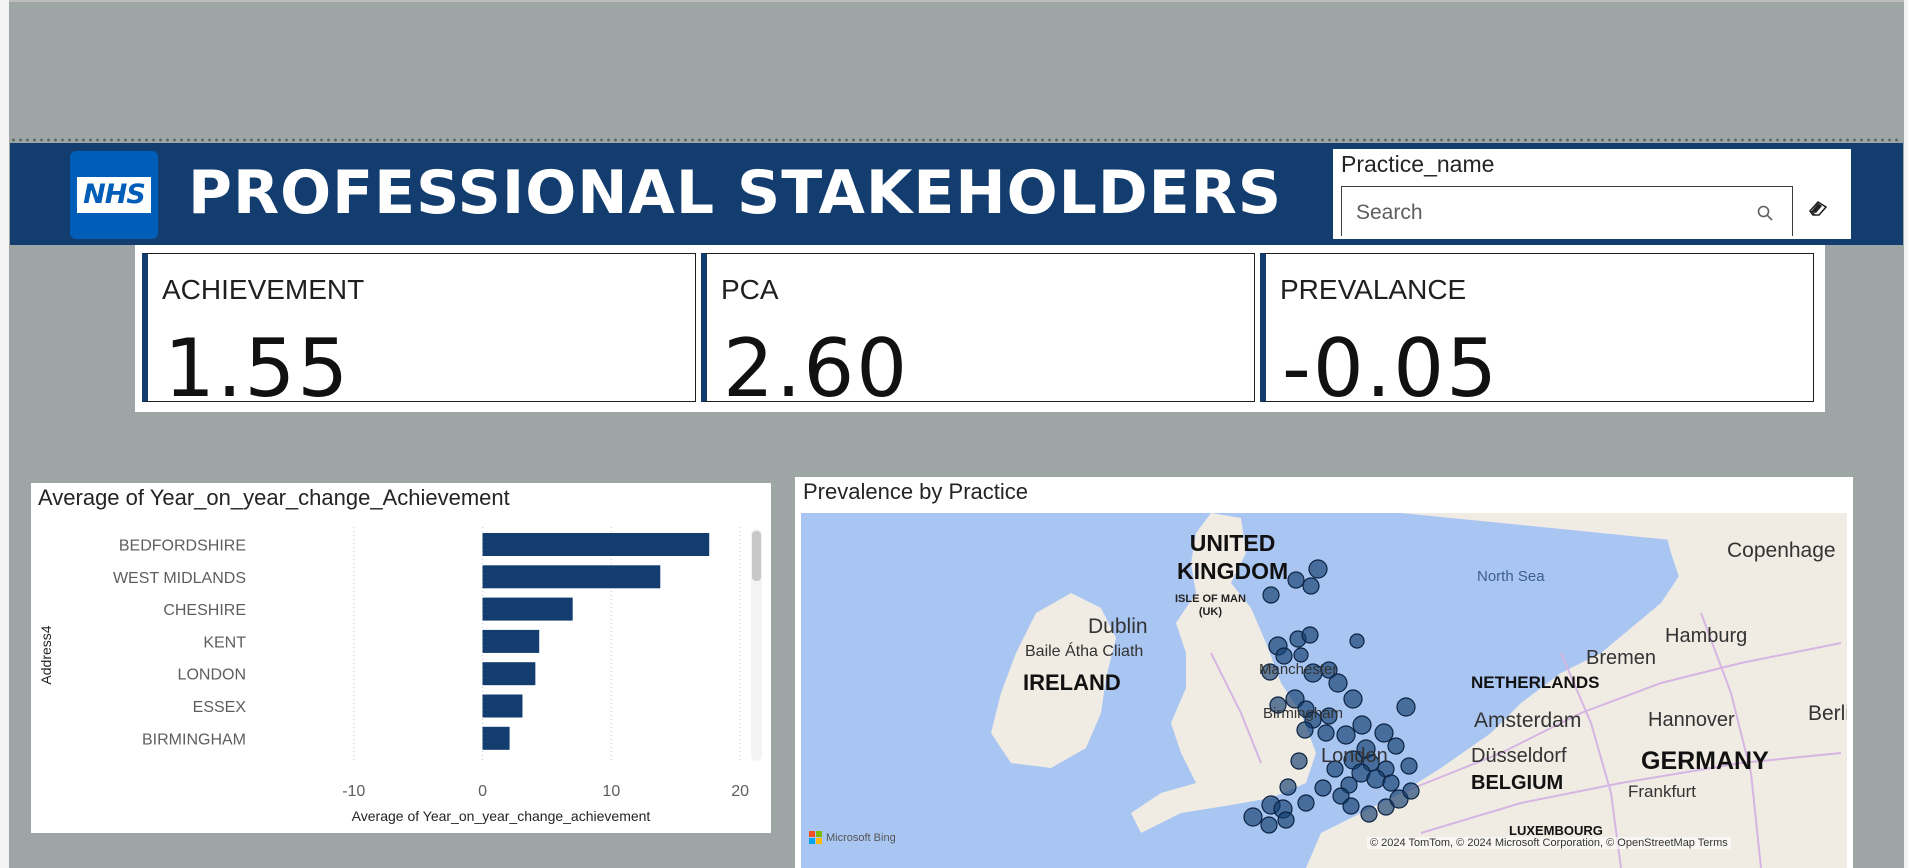  I want to click on x-tick-label: 0, so click(482, 791).